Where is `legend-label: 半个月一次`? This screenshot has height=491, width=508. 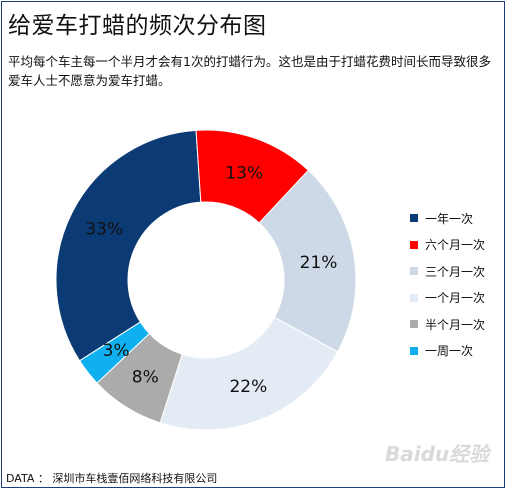
legend-label: 半个月一次 is located at coordinates (455, 324).